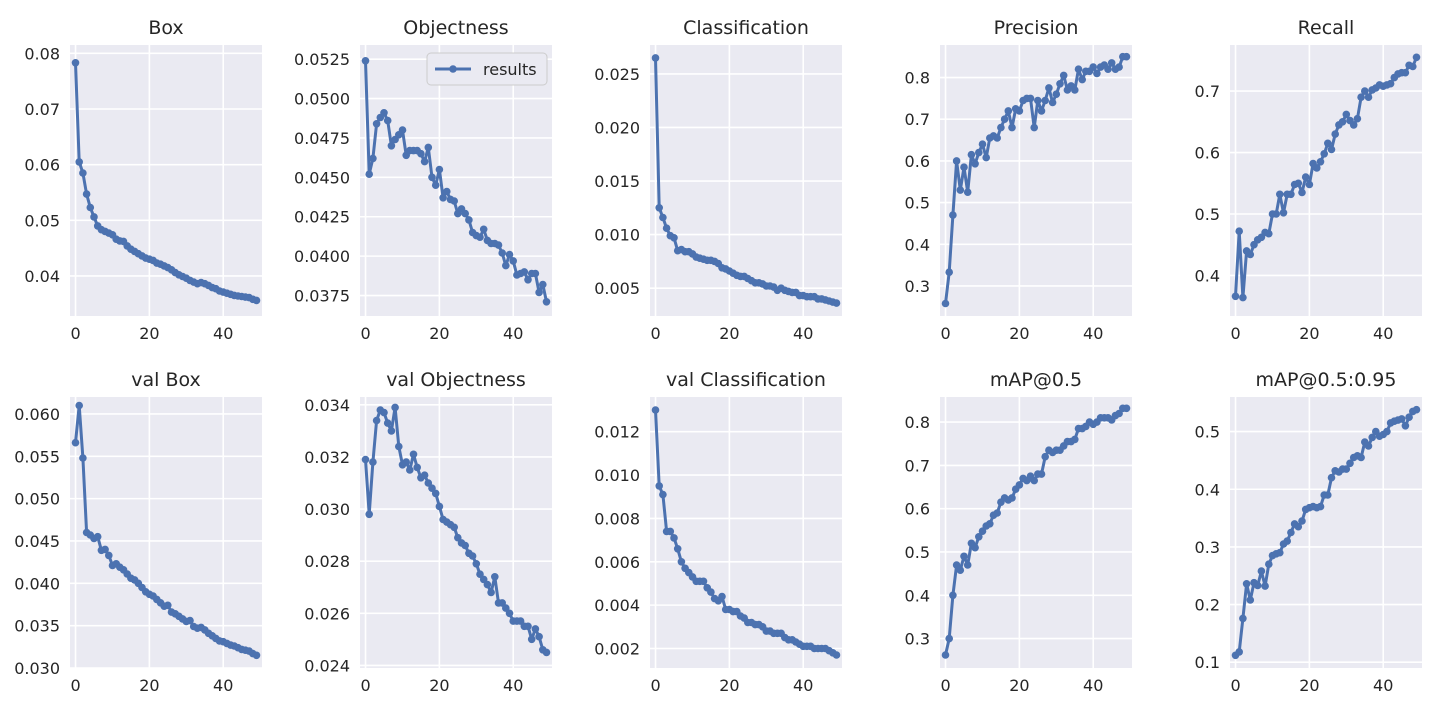  Describe the element at coordinates (1309, 333) in the screenshot. I see `chart-recall-x-tick-label: 20` at that location.